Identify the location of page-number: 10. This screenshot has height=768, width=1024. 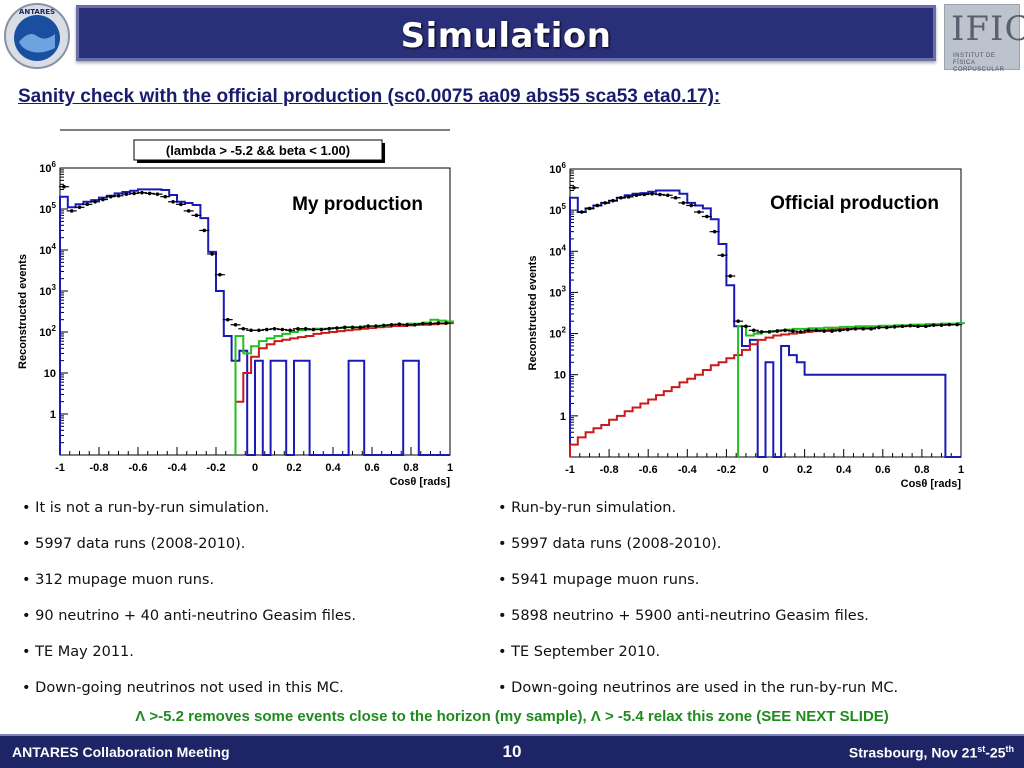
(512, 751).